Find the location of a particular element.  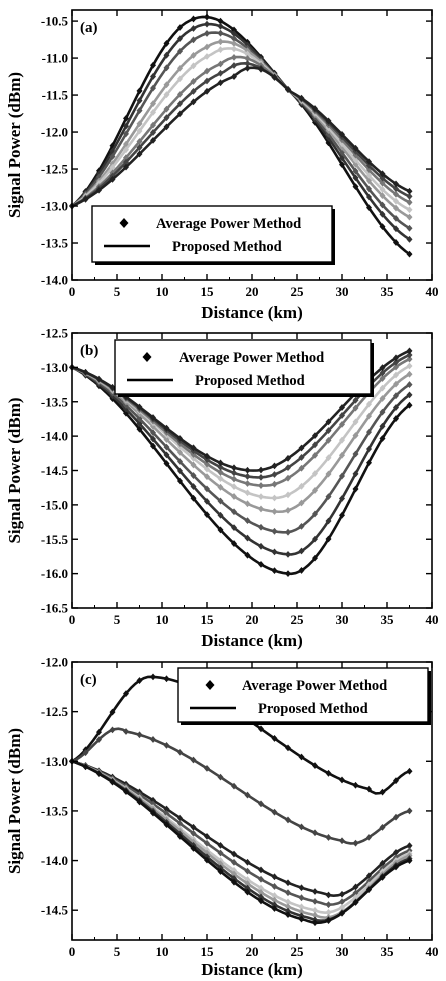

y-tick-label: -14.5 is located at coordinates (55, 910).